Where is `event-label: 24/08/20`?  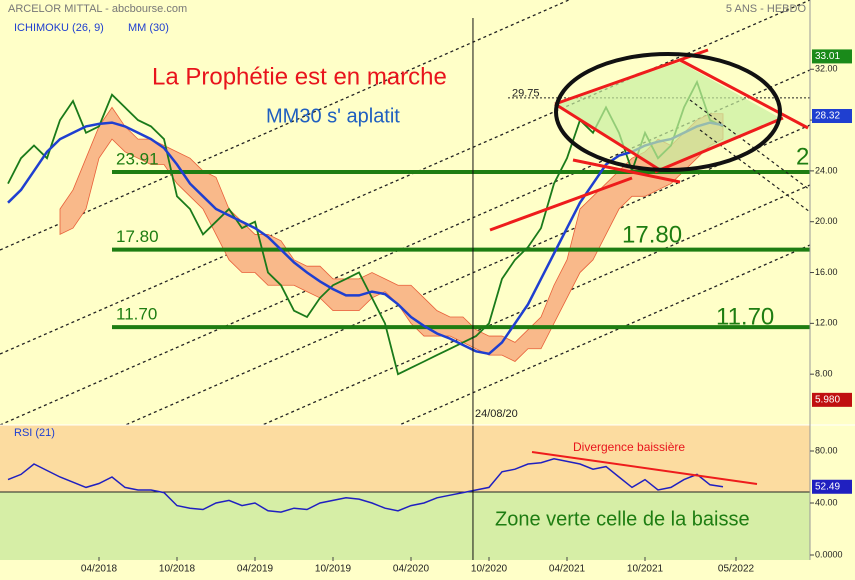
event-label: 24/08/20 is located at coordinates (496, 414).